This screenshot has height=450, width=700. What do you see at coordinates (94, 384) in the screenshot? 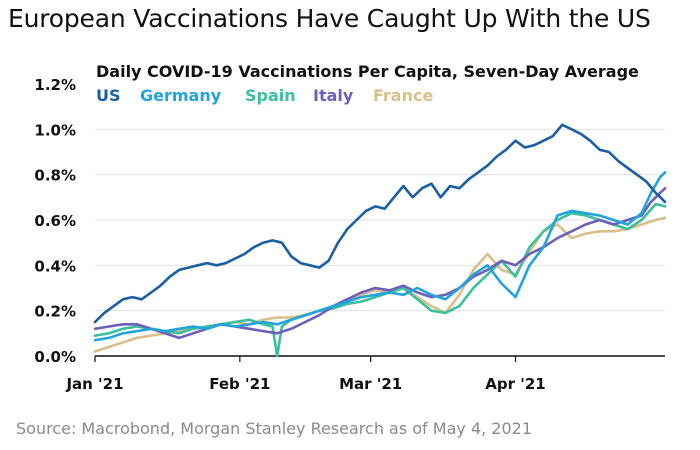
I see `x-tick-label: Jan '21` at bounding box center [94, 384].